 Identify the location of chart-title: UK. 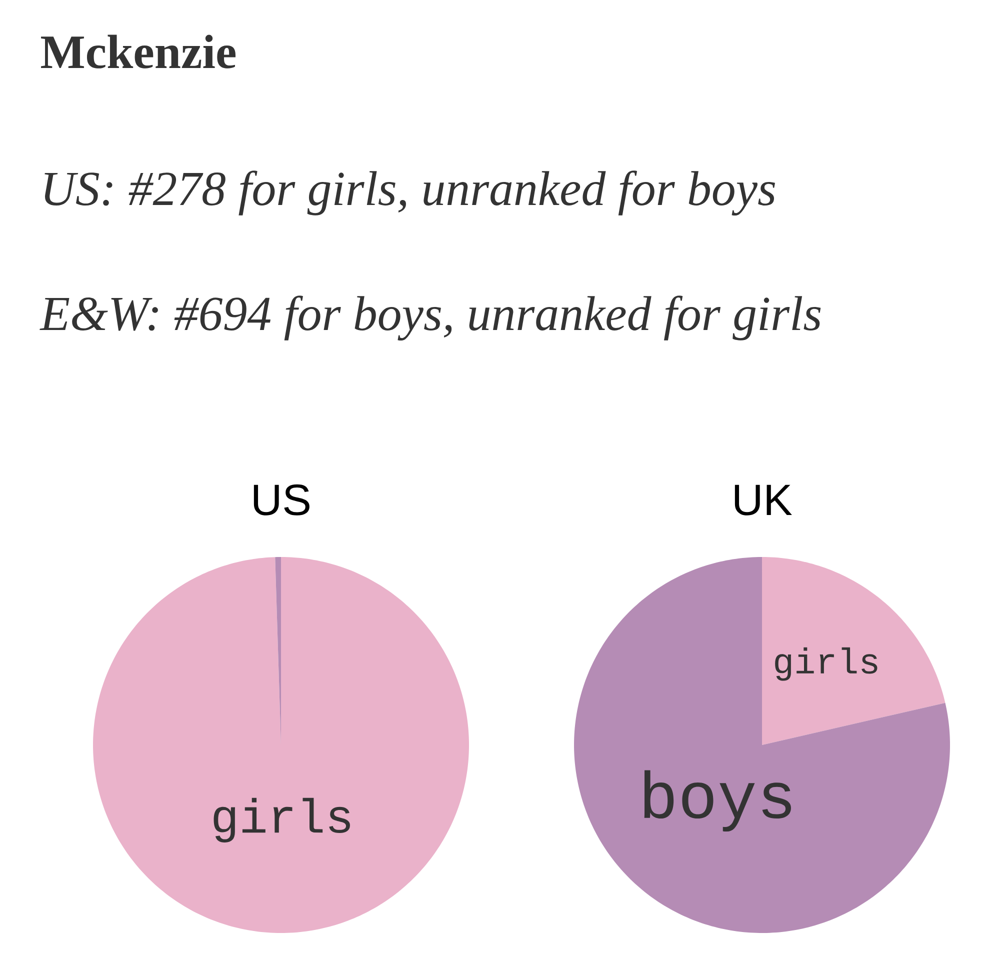
(763, 500).